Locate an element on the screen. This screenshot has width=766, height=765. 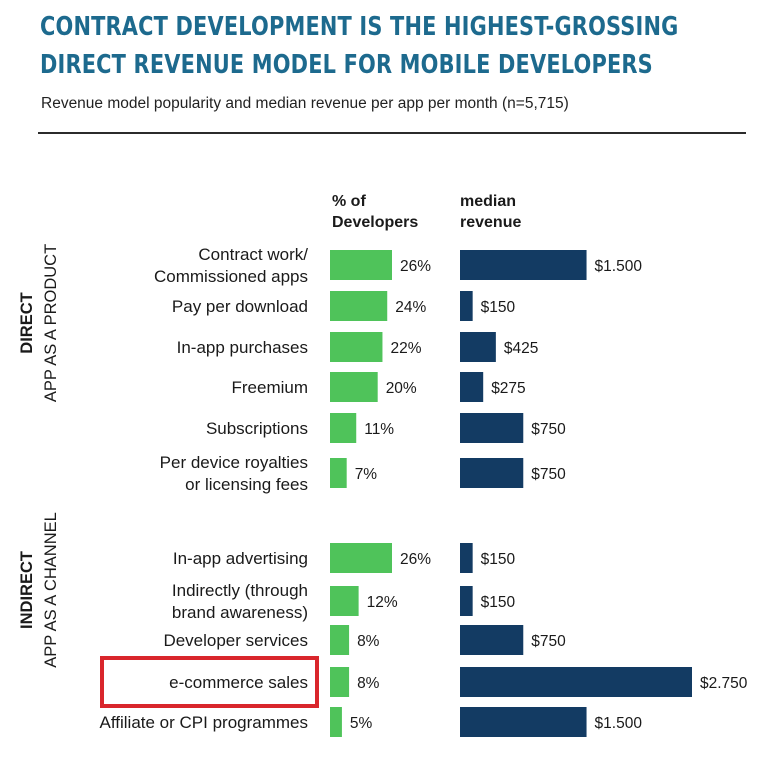
group-sub-label: APP AS A CHANNEL is located at coordinates (51, 590).